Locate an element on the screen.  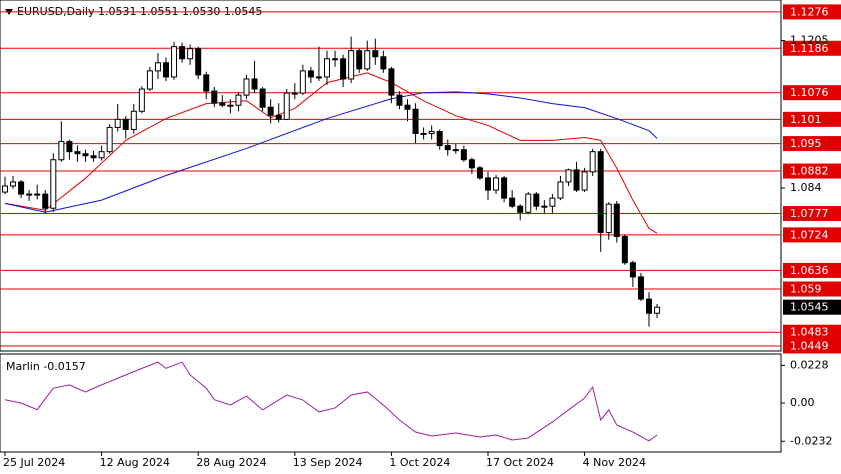
level-label: 1.0449 is located at coordinates (809, 345).